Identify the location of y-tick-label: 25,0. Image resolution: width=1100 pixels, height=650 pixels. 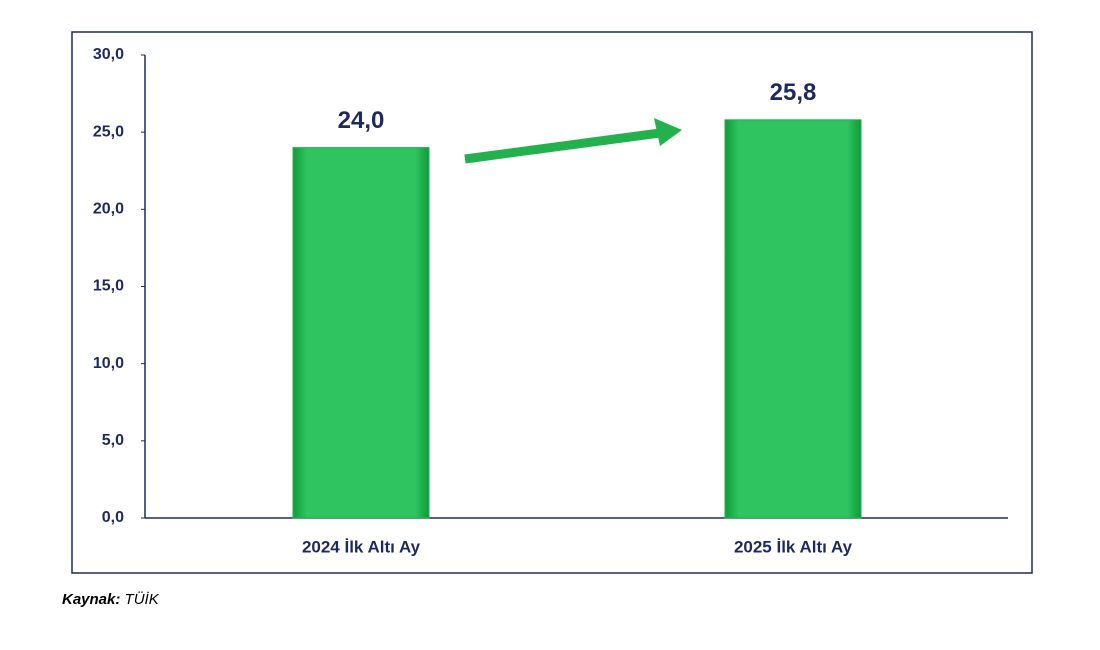
(108, 131).